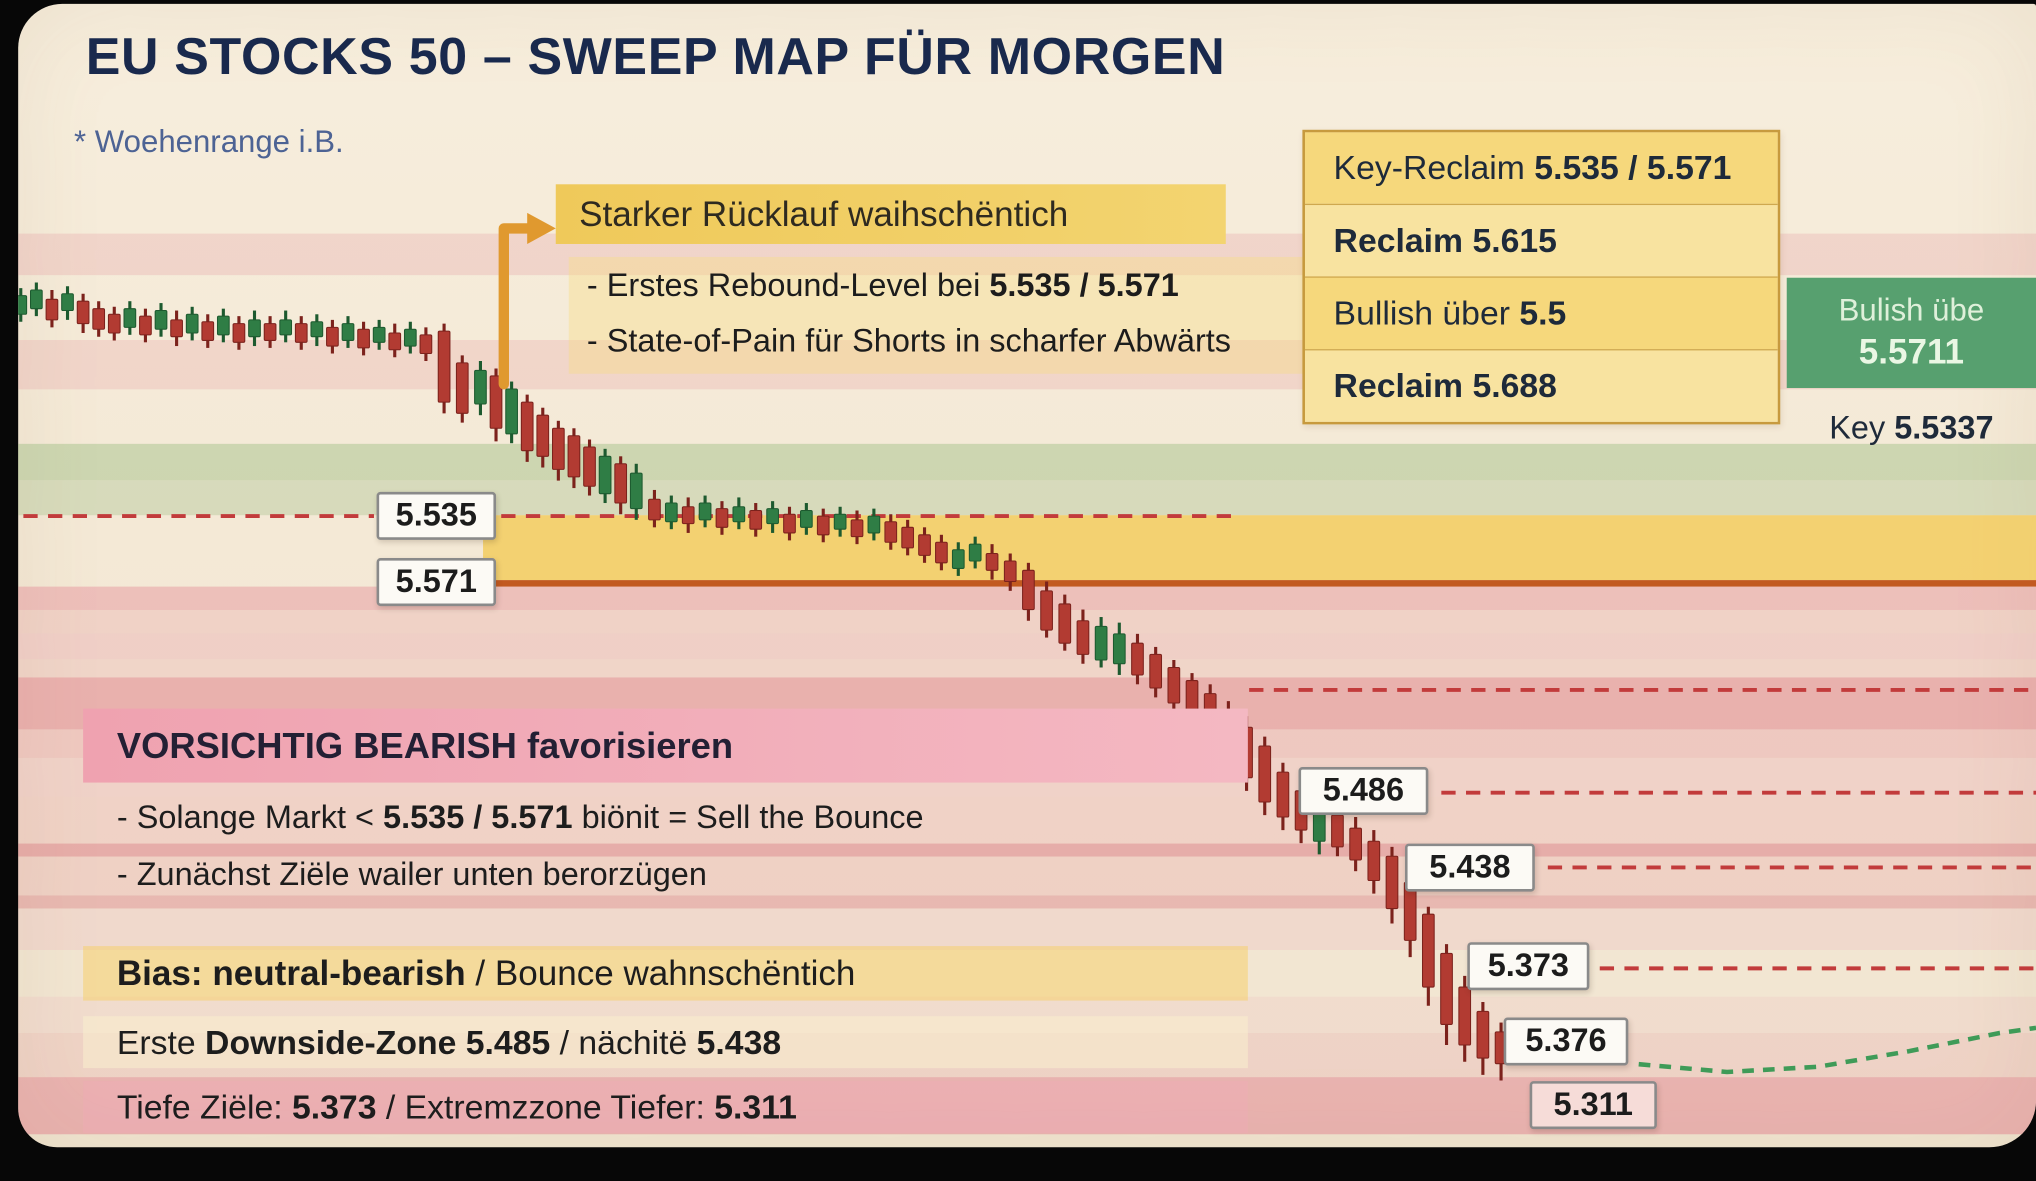 This screenshot has height=1181, width=2036. Describe the element at coordinates (1593, 1105) in the screenshot. I see `price-tag-5311: 5.311` at that location.